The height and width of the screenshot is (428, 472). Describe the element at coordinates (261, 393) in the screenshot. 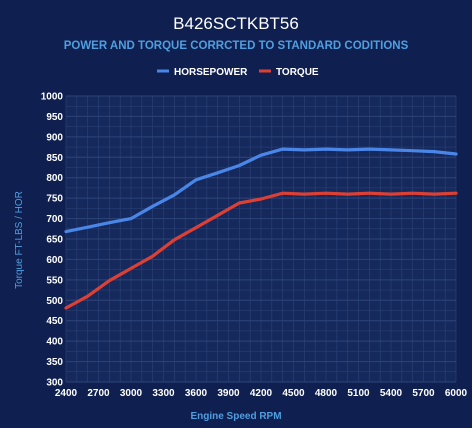

I see `x-tick-label: 4200` at that location.